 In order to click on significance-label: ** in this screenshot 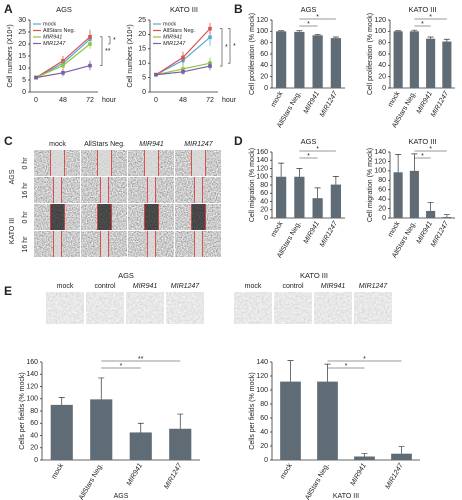, I will do `click(108, 51)`.